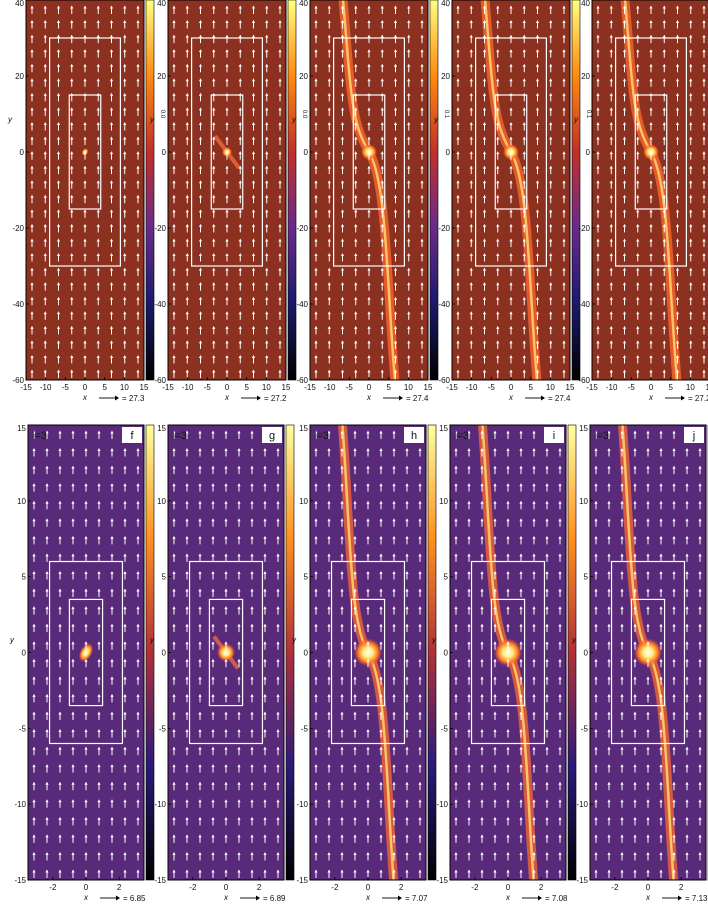 Image resolution: width=708 pixels, height=917 pixels. I want to click on outer-box, so click(86, 652).